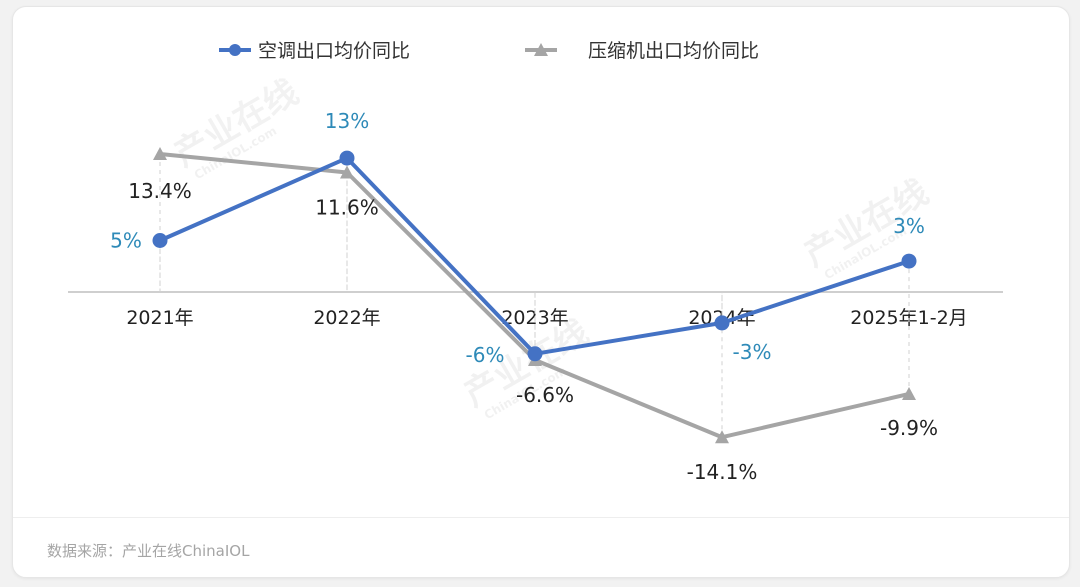 The height and width of the screenshot is (587, 1080). Describe the element at coordinates (527, 367) in the screenshot. I see `watermark: 产业在线ChinaIOL.com` at that location.